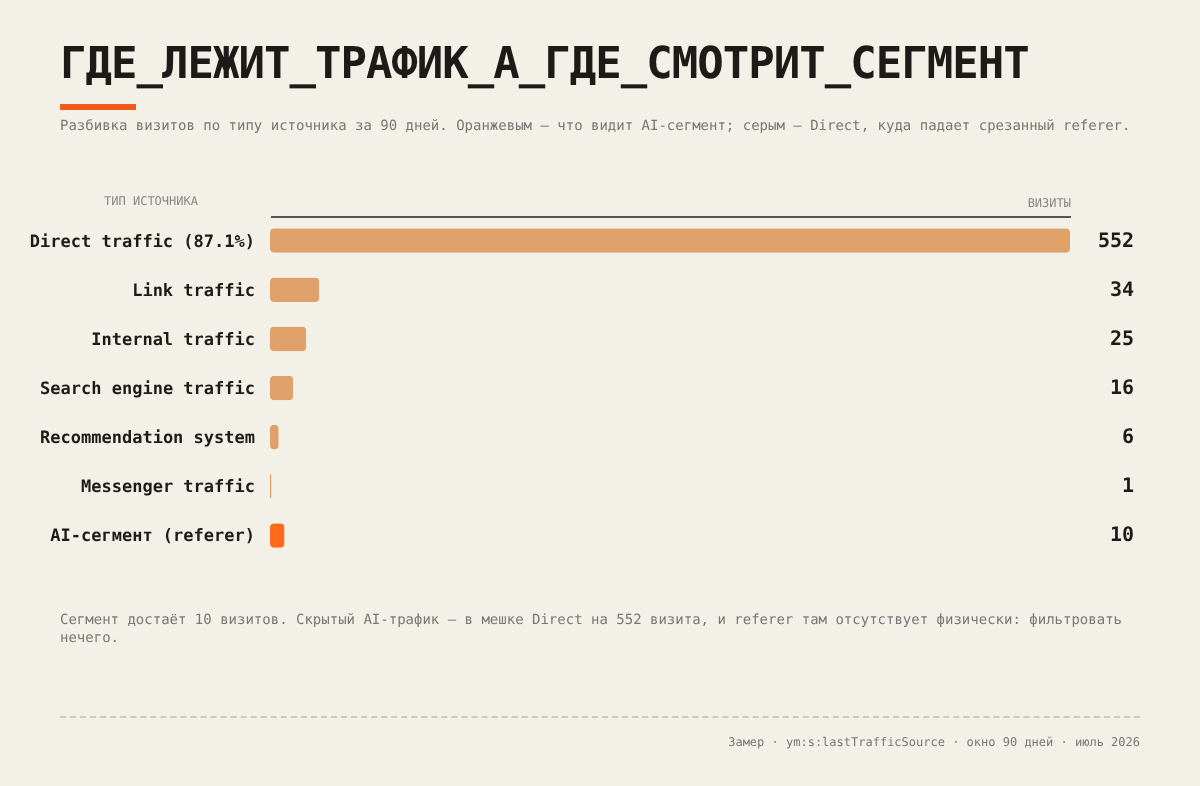 The image size is (1200, 786). I want to click on y-tick-label: AI-сегмент (referer), so click(152, 537).